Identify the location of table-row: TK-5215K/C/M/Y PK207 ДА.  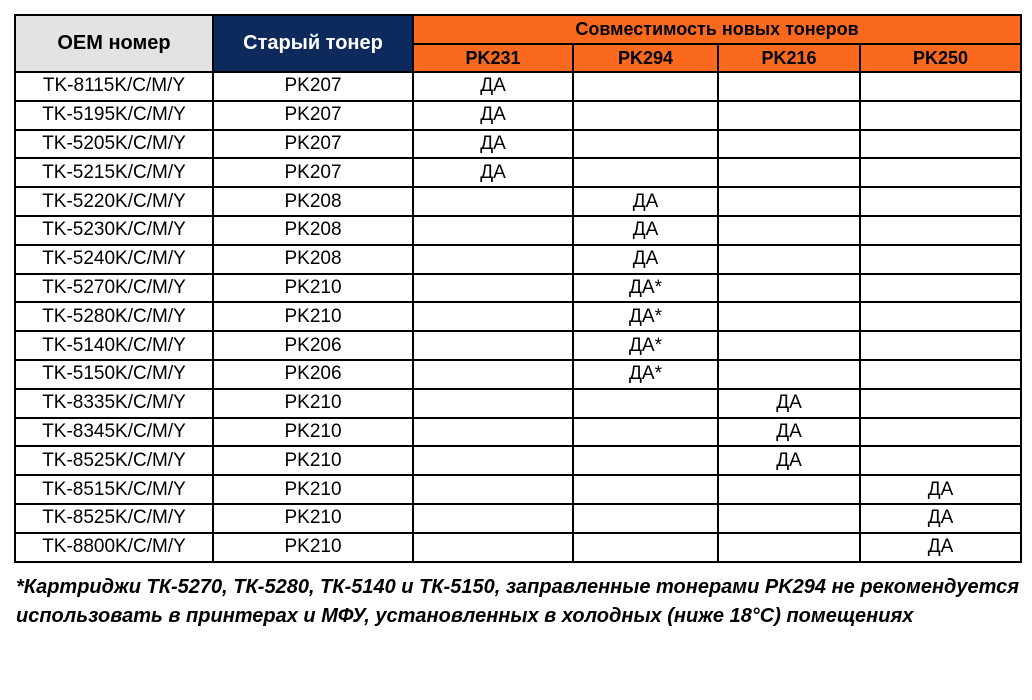
(518, 173).